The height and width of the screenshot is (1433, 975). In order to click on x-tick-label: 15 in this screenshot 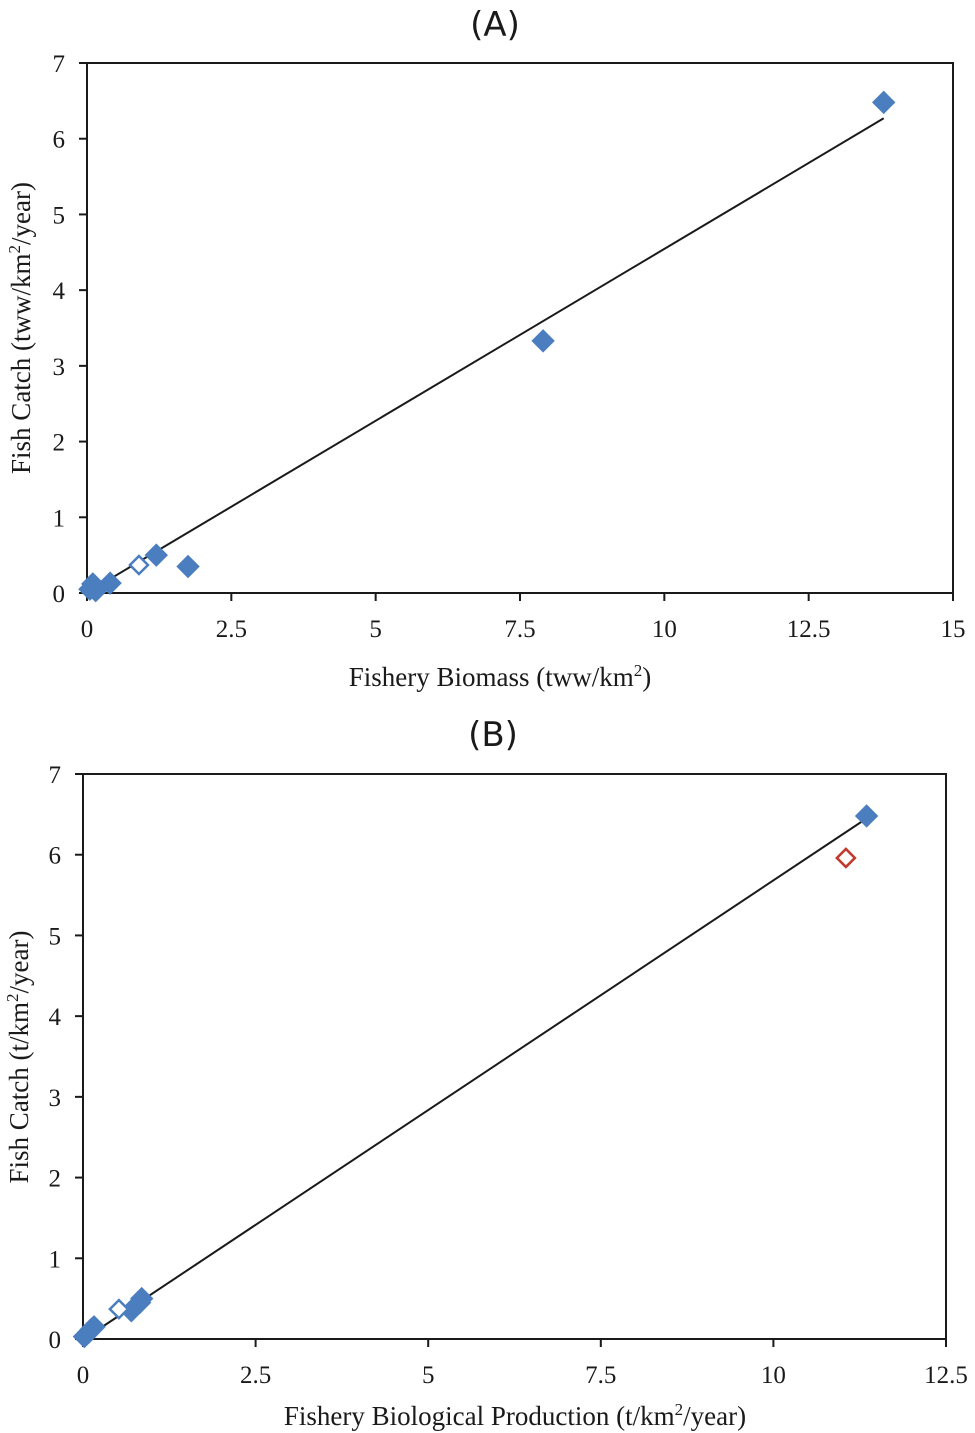, I will do `click(953, 629)`.